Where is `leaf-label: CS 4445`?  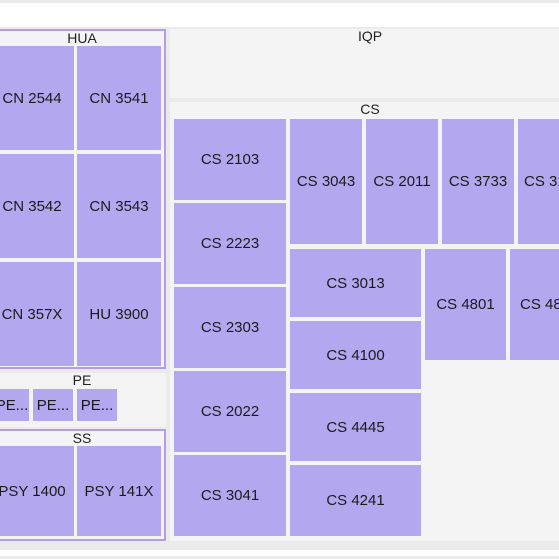 leaf-label: CS 4445 is located at coordinates (355, 427).